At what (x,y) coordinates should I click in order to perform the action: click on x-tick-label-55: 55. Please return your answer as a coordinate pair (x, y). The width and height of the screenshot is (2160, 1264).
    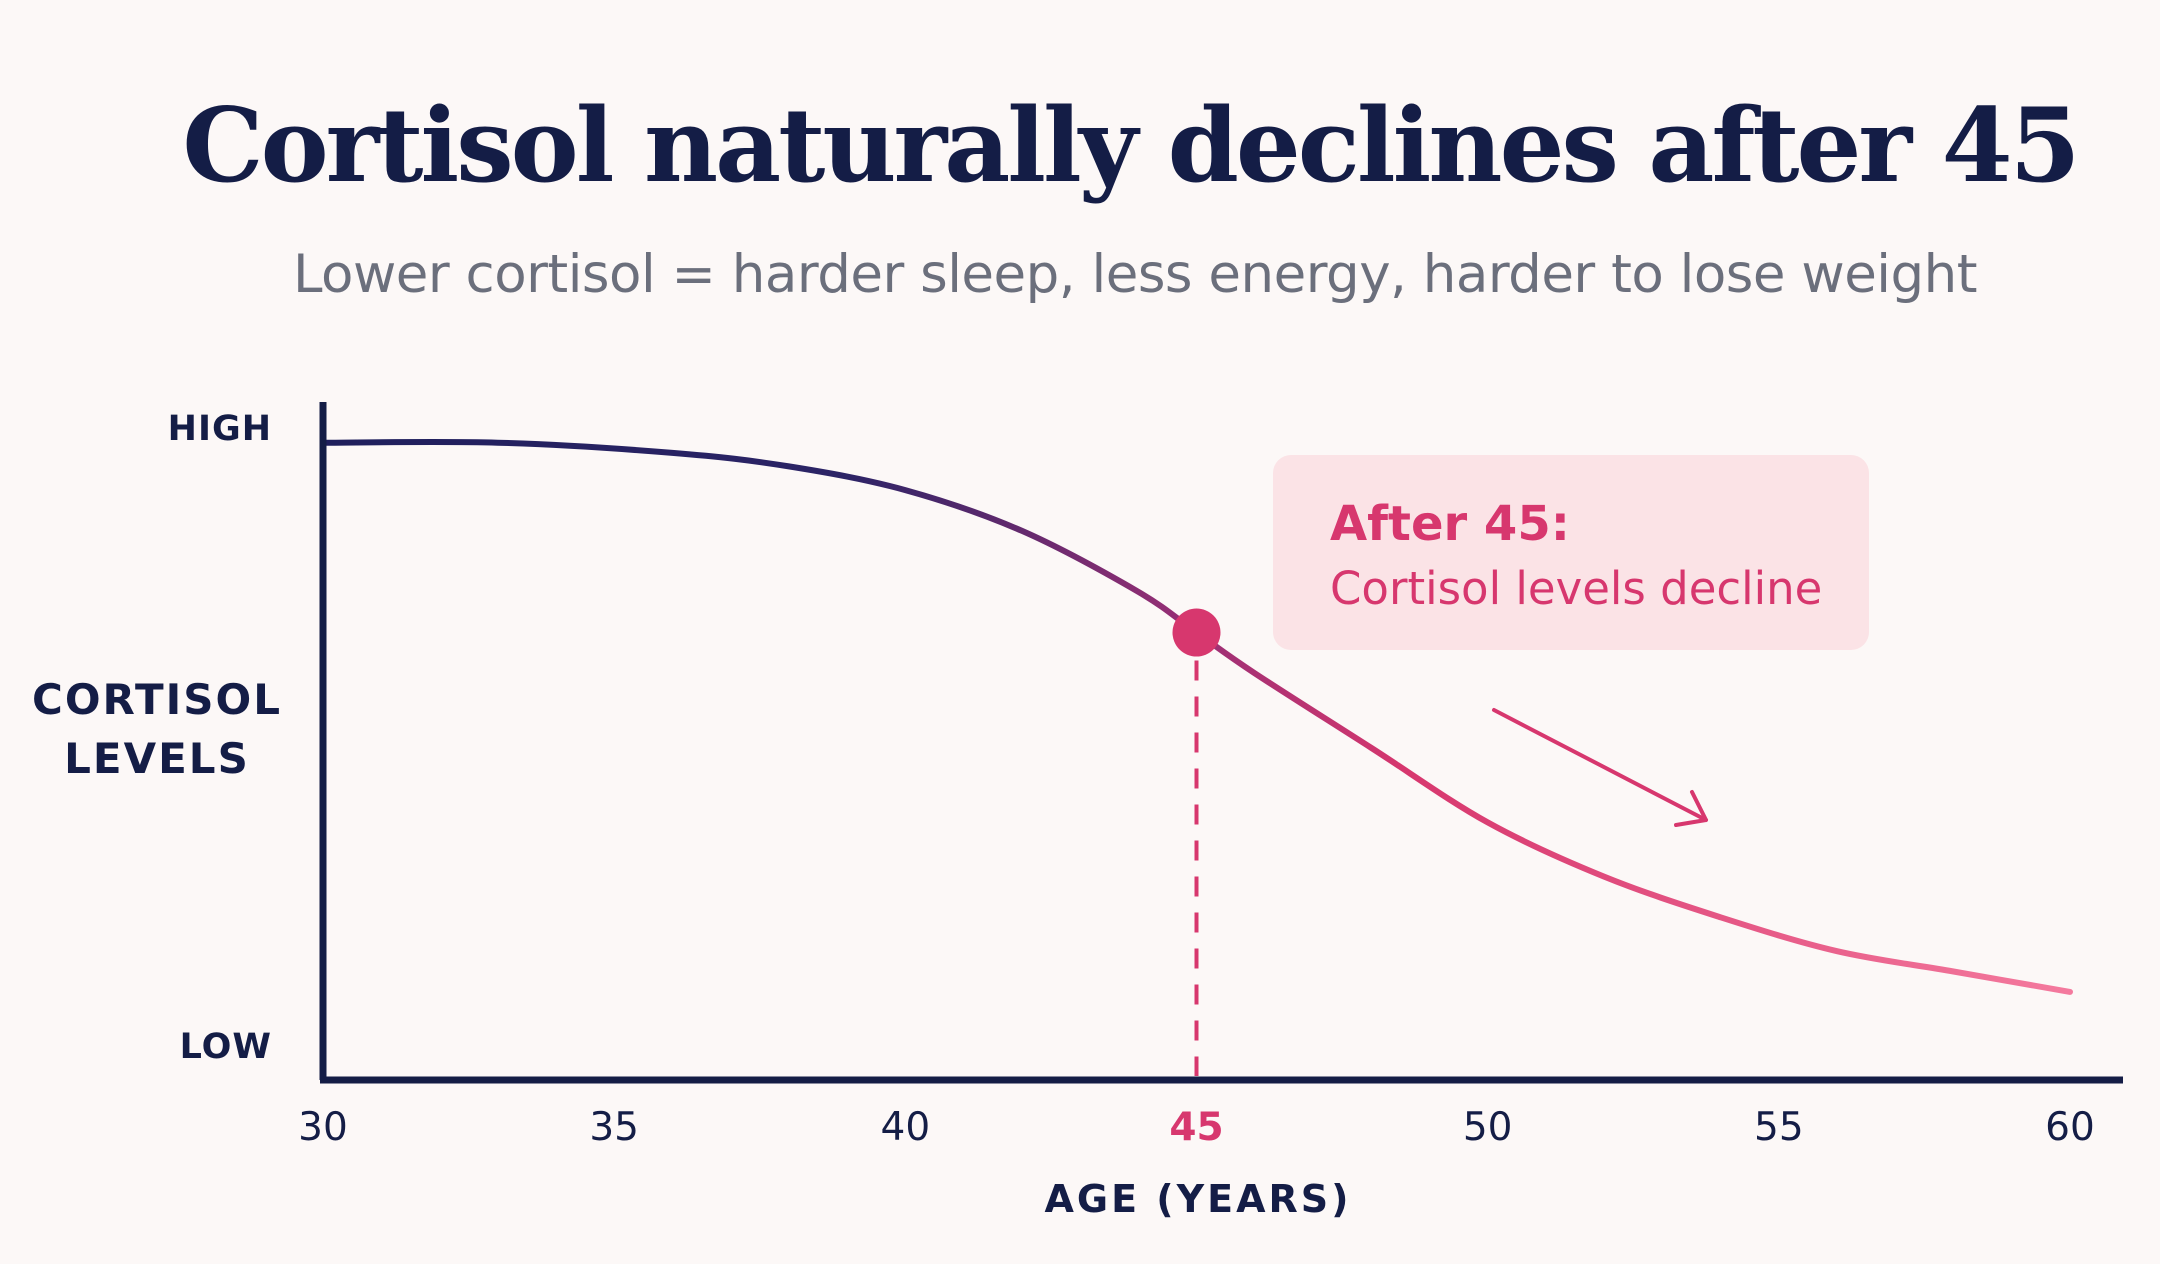
    Looking at the image, I should click on (1779, 1127).